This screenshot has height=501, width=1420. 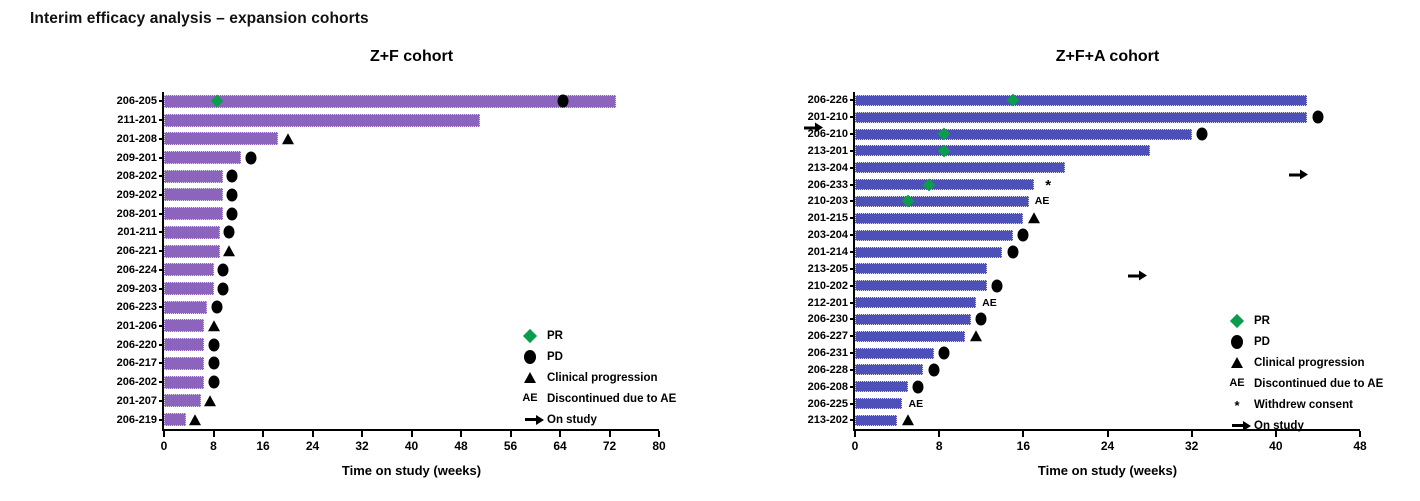 What do you see at coordinates (659, 446) in the screenshot?
I see `x-axis-tick-label: 80` at bounding box center [659, 446].